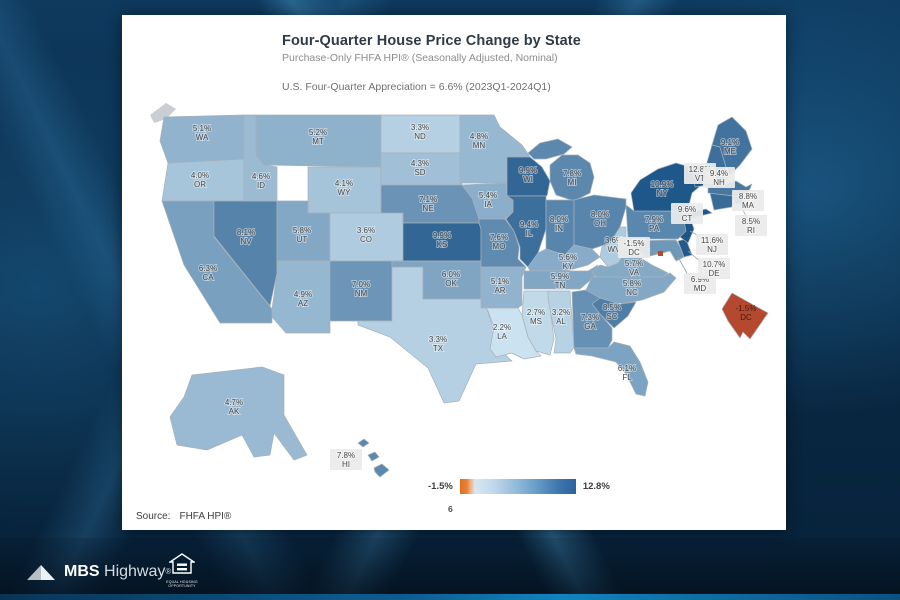 The image size is (900, 600). I want to click on svg-text: HI, so click(346, 464).